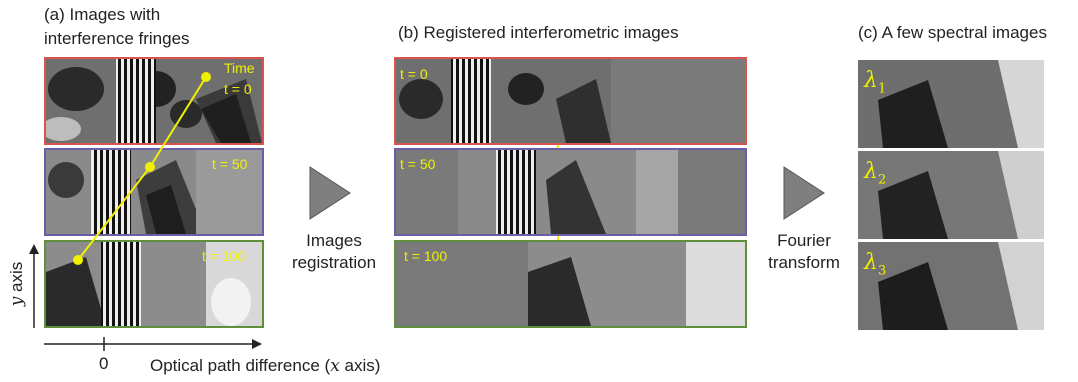  I want to click on step1-line1: Images, so click(334, 240).